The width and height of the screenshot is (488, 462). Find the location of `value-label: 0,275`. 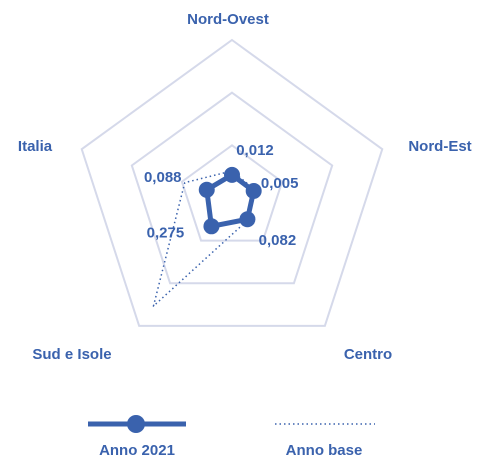

value-label: 0,275 is located at coordinates (166, 232).